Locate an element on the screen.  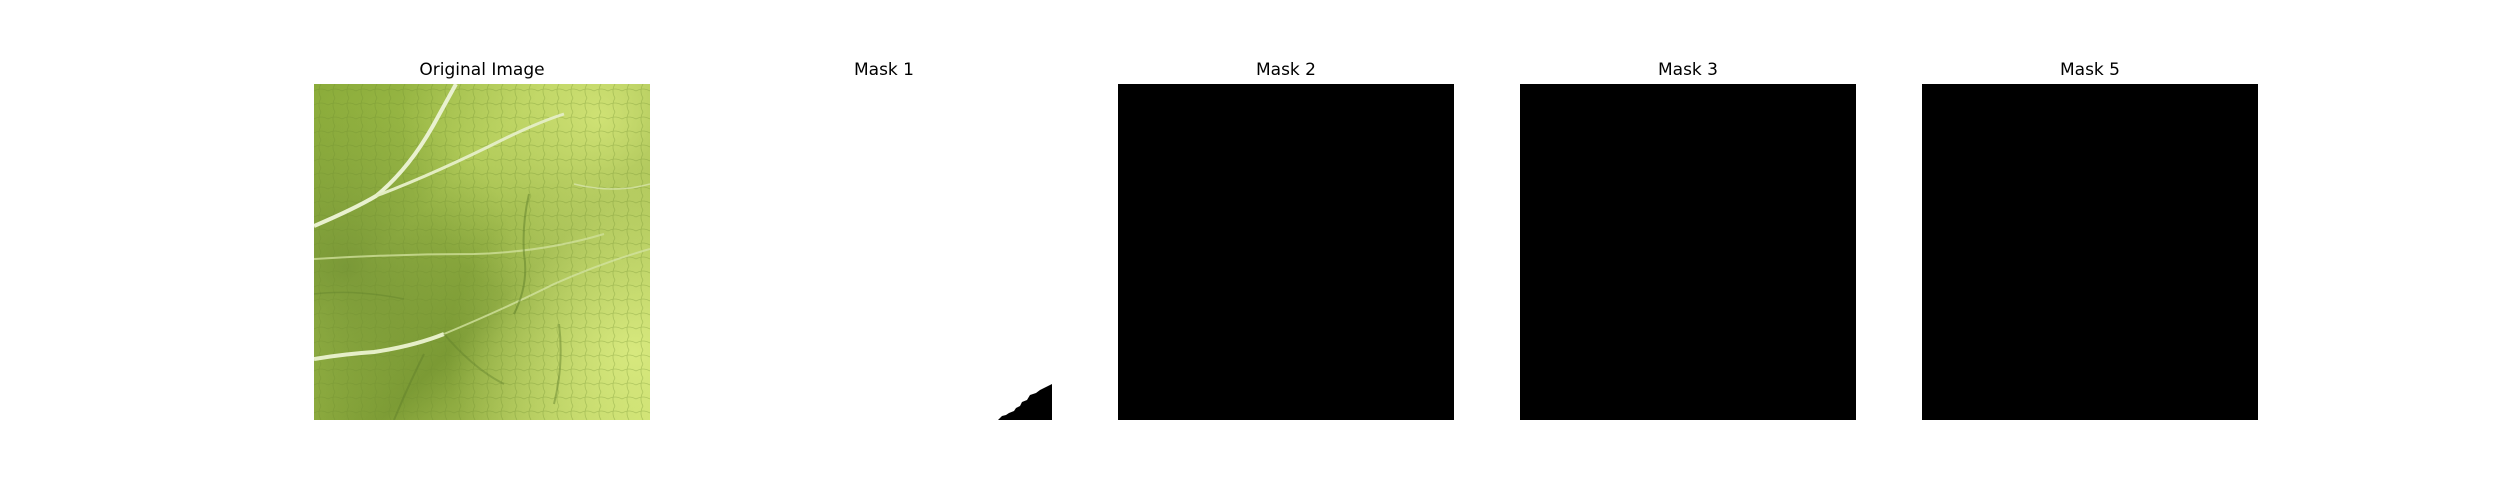
mask-3-svg is located at coordinates (1688, 252).